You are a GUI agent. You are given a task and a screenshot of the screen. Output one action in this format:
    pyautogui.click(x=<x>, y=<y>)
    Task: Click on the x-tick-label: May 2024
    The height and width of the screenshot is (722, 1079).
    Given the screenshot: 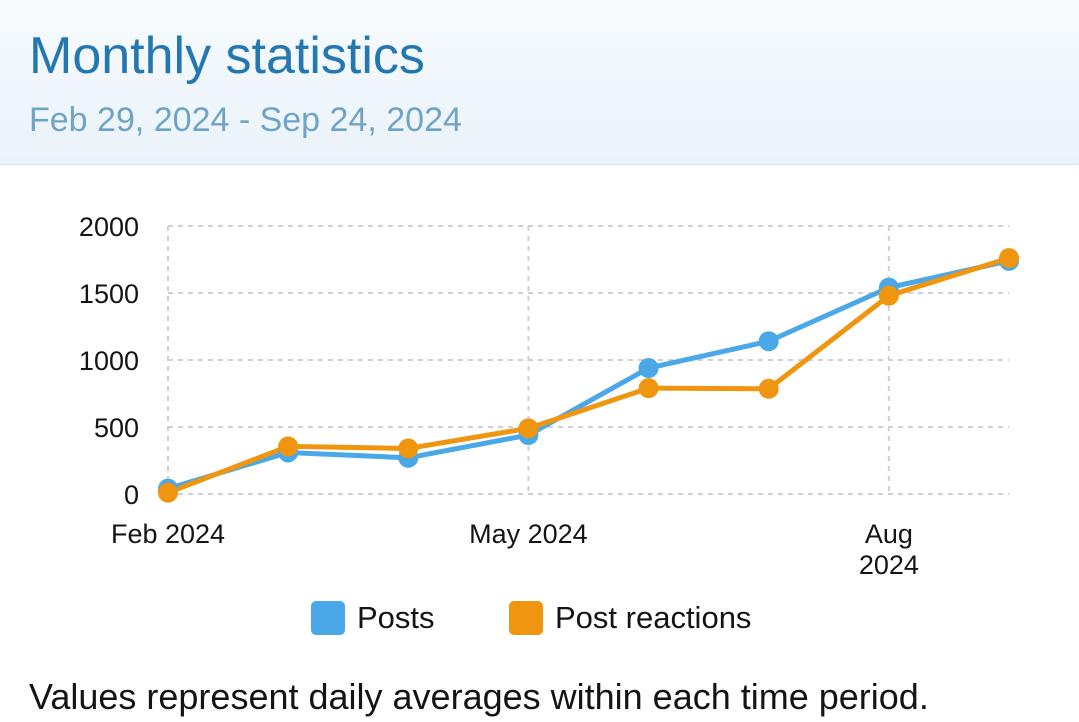 What is the action you would take?
    pyautogui.click(x=528, y=534)
    